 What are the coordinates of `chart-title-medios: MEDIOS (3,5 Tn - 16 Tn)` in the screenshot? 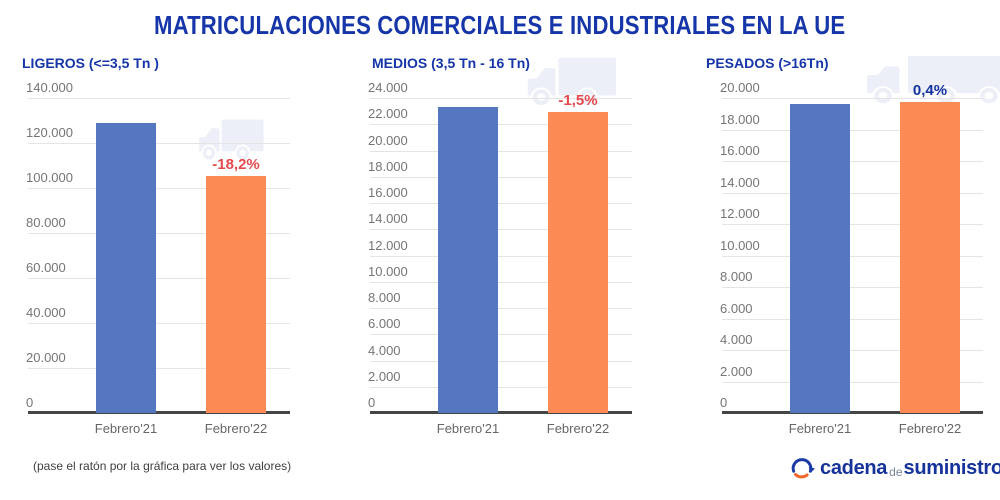 It's located at (451, 63).